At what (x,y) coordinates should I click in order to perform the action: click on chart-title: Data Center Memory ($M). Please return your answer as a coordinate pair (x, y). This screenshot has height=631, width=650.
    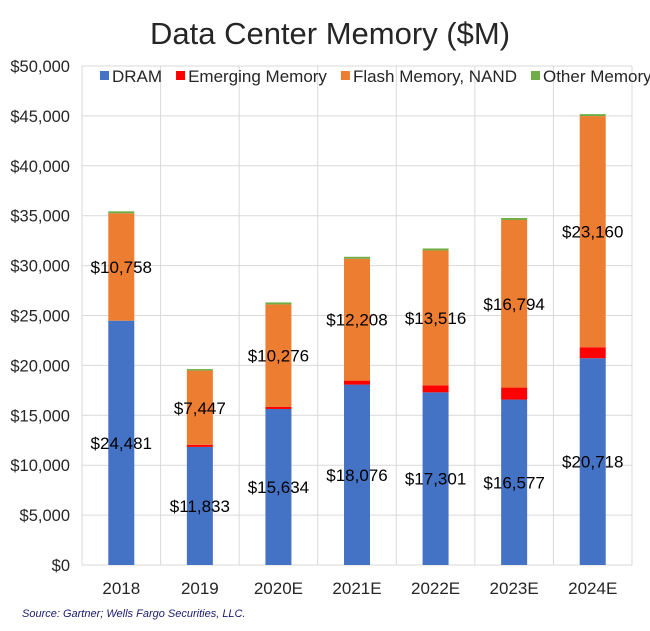
    Looking at the image, I should click on (330, 33).